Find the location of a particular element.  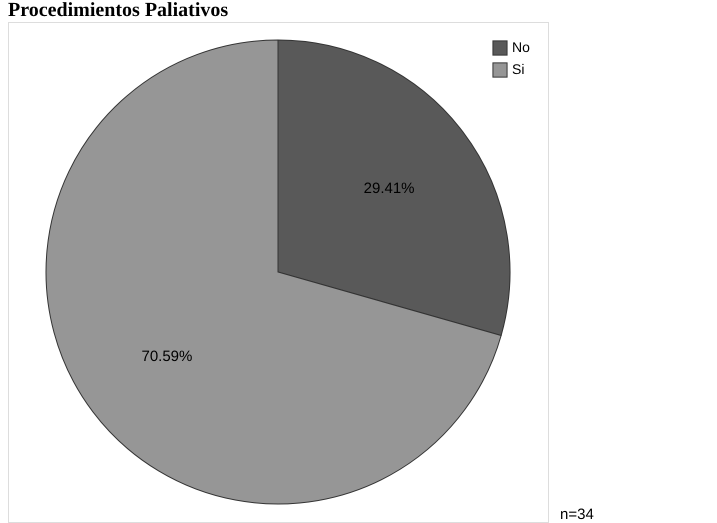

legend-label: No is located at coordinates (521, 47).